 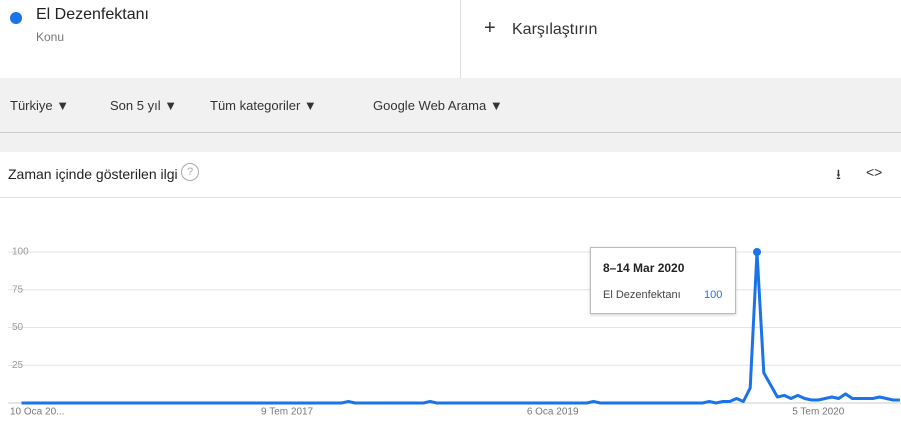 What do you see at coordinates (874, 172) in the screenshot?
I see `embed-icon: <>` at bounding box center [874, 172].